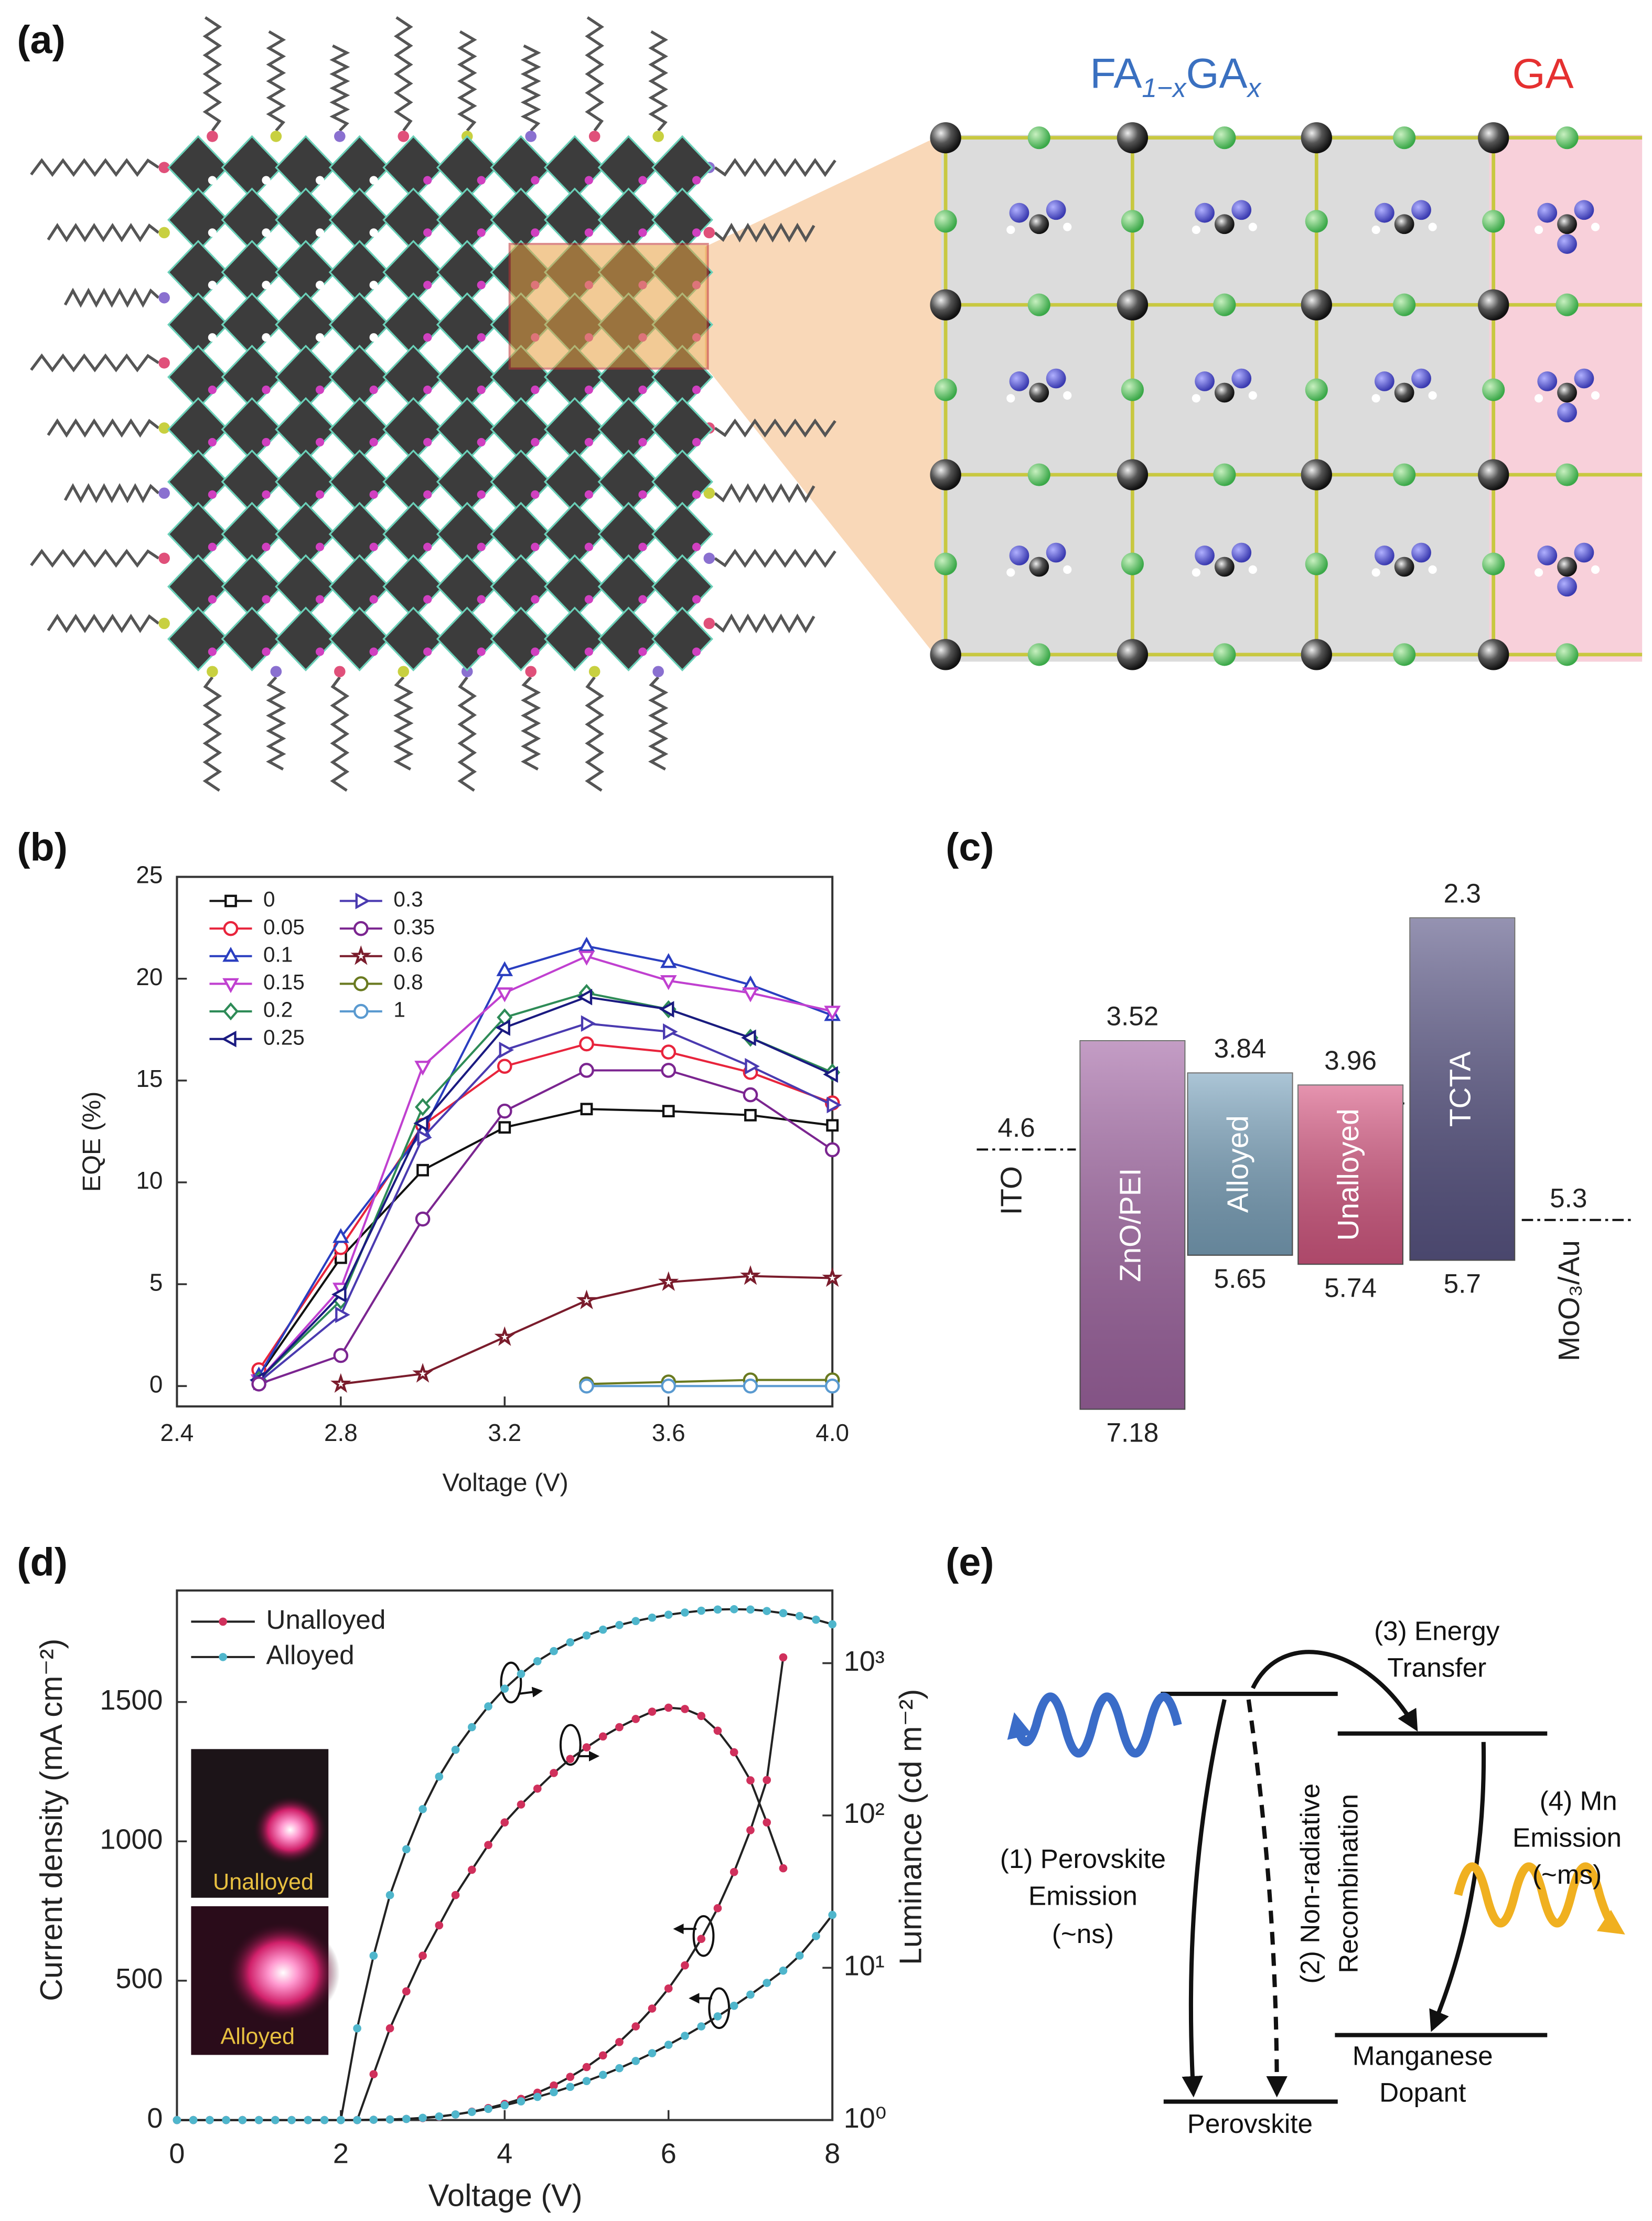 The image size is (1652, 2221). Describe the element at coordinates (52, 1820) in the screenshot. I see `y-axis-title: Current density (mA cm⁻²)` at that location.